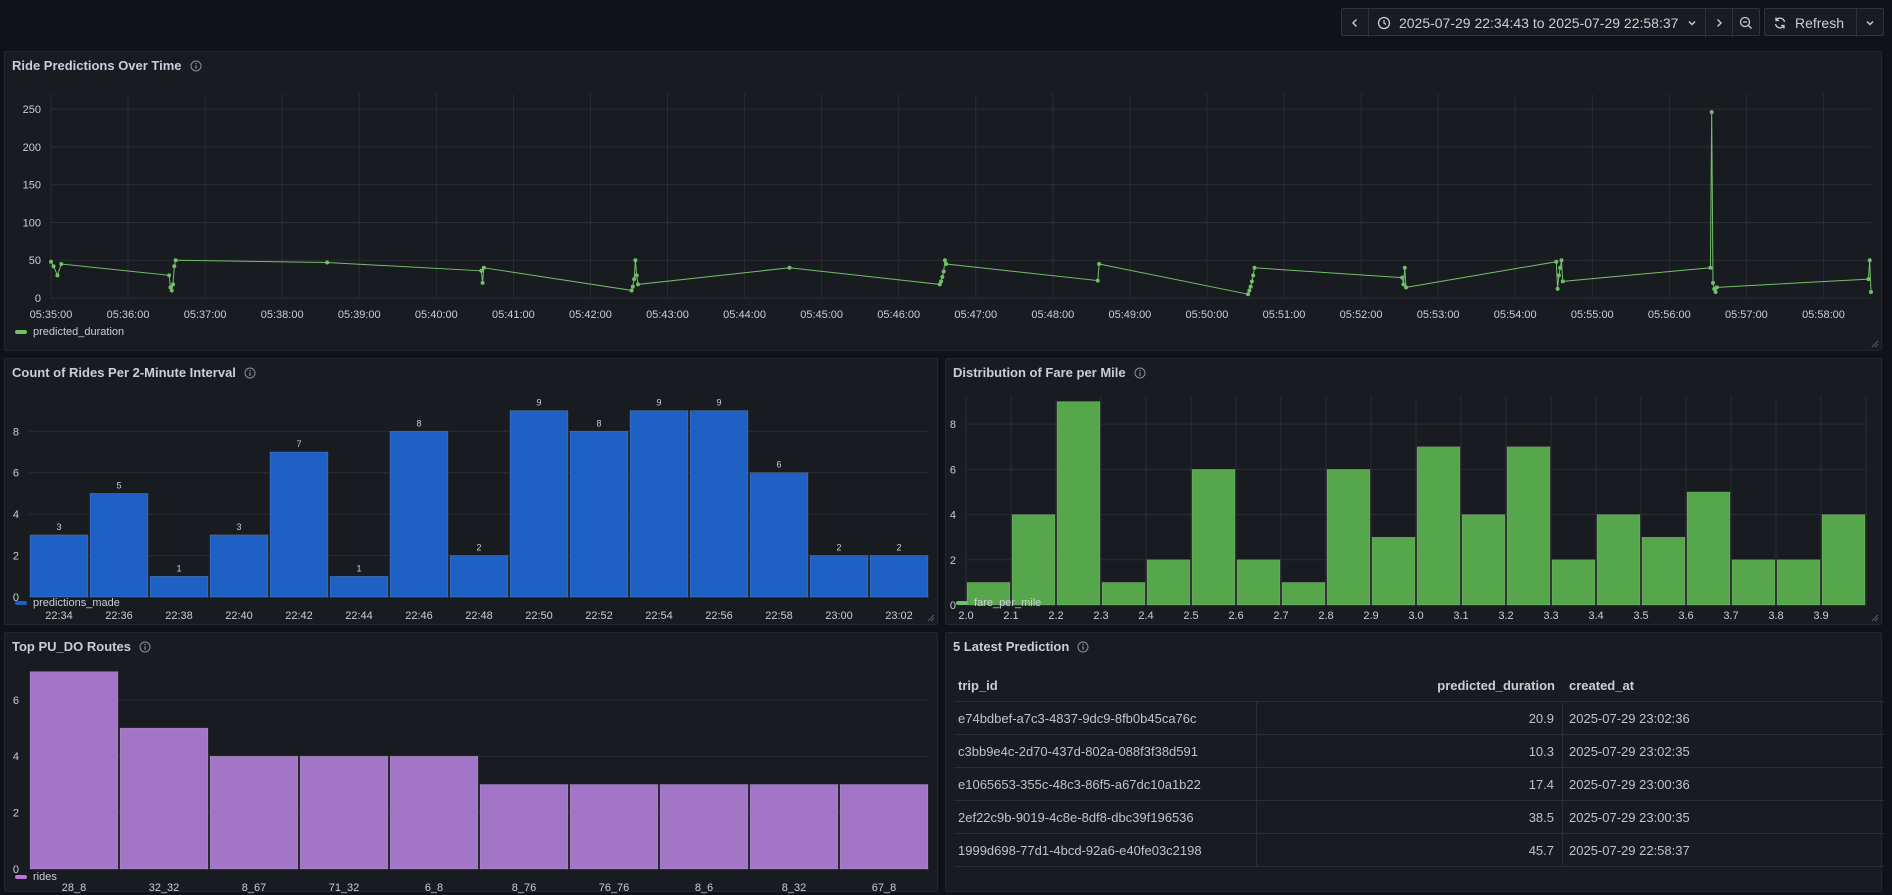 This screenshot has height=895, width=1892. I want to click on x-tick-label: 05:55:00, so click(1592, 315).